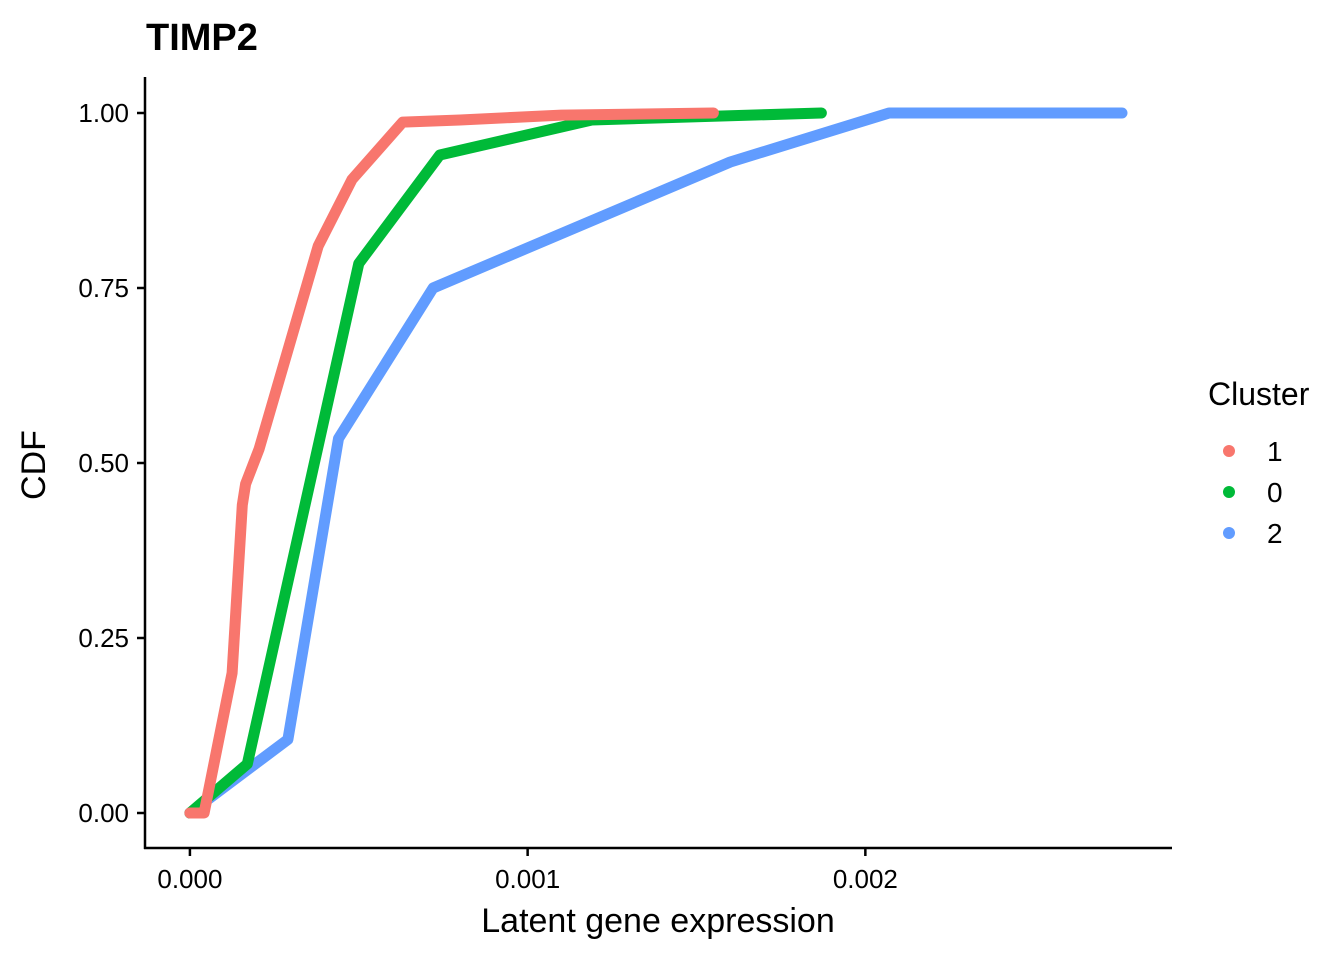 The width and height of the screenshot is (1344, 960). I want to click on x-tick-label: 0.002, so click(865, 879).